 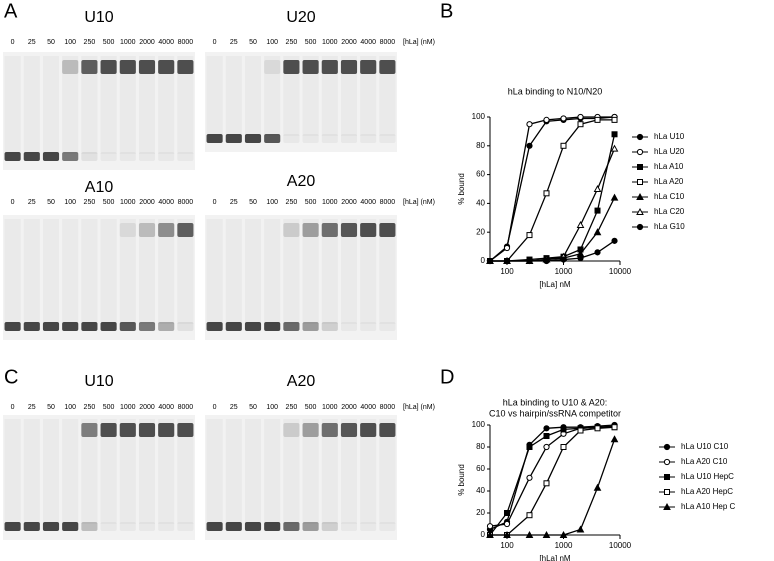 I want to click on series-line, so click(x=552, y=481).